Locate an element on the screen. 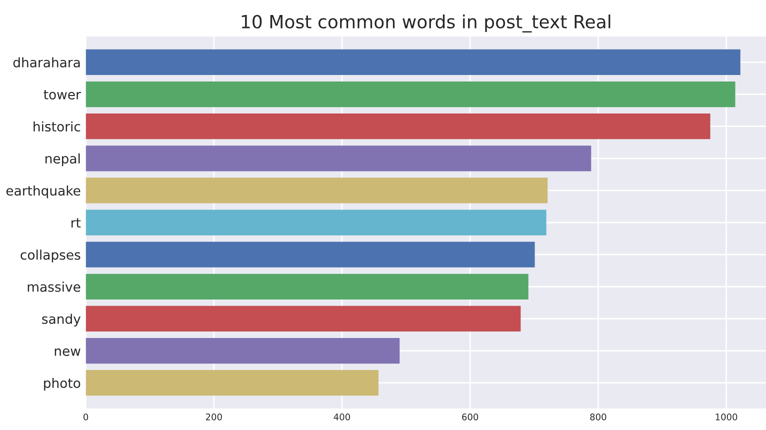 This screenshot has height=430, width=766. y-tick-label: sandy is located at coordinates (61, 320).